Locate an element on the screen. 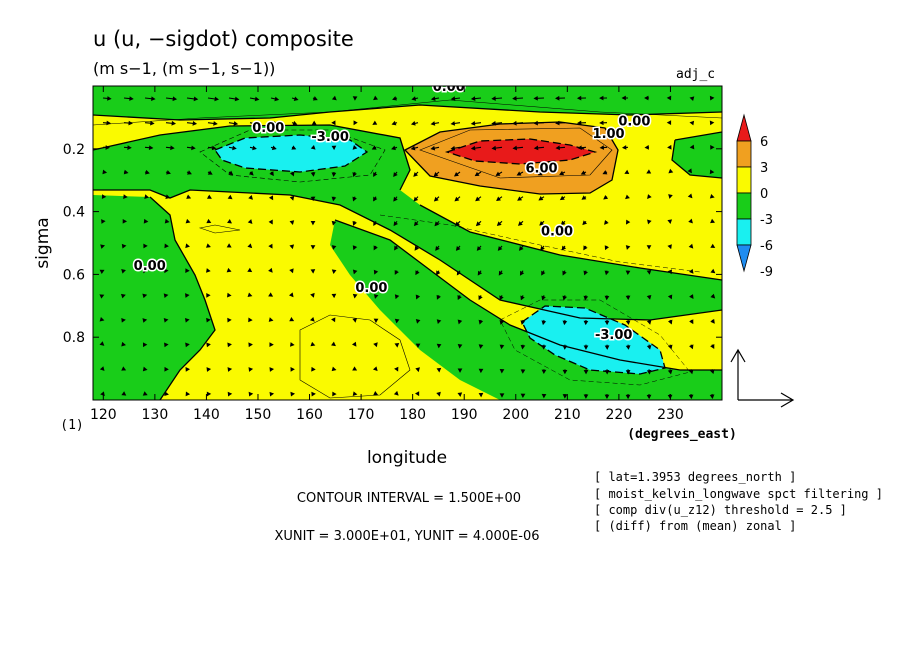 The width and height of the screenshot is (904, 654). y-index-label: (1) is located at coordinates (71, 425).